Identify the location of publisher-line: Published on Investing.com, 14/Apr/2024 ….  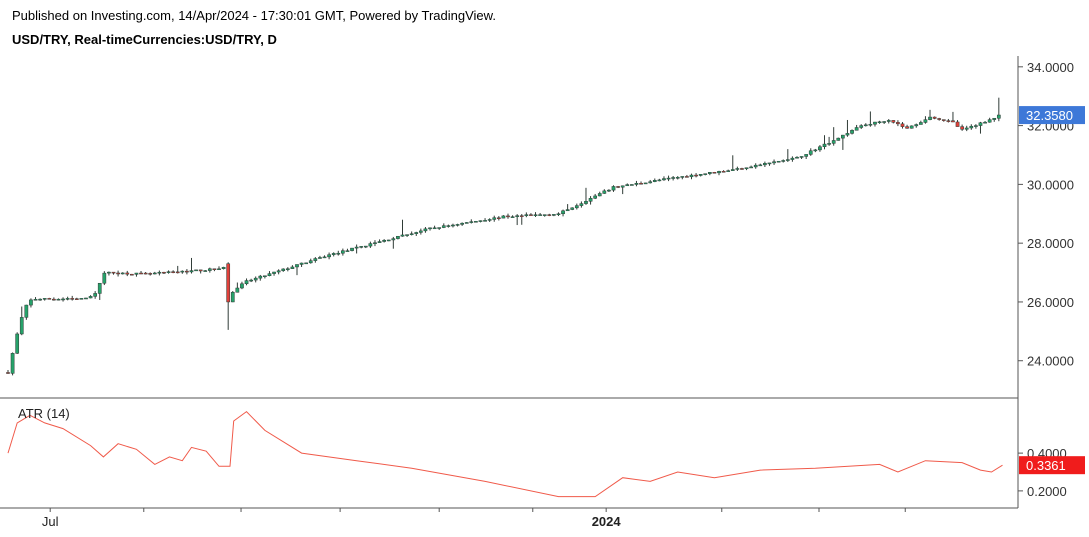
(254, 15).